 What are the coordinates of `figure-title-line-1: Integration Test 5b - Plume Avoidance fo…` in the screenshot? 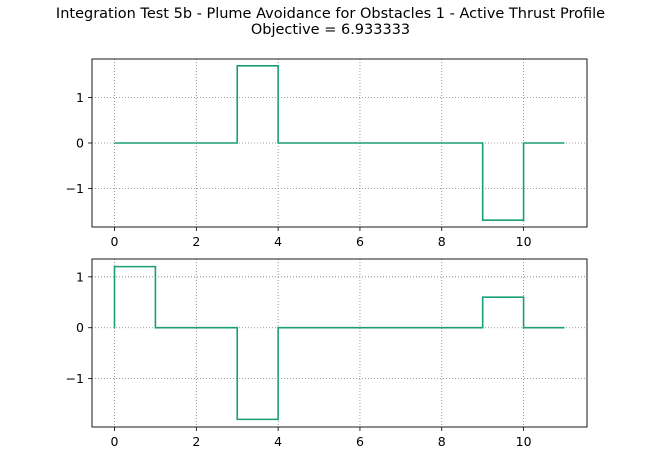 It's located at (330, 14).